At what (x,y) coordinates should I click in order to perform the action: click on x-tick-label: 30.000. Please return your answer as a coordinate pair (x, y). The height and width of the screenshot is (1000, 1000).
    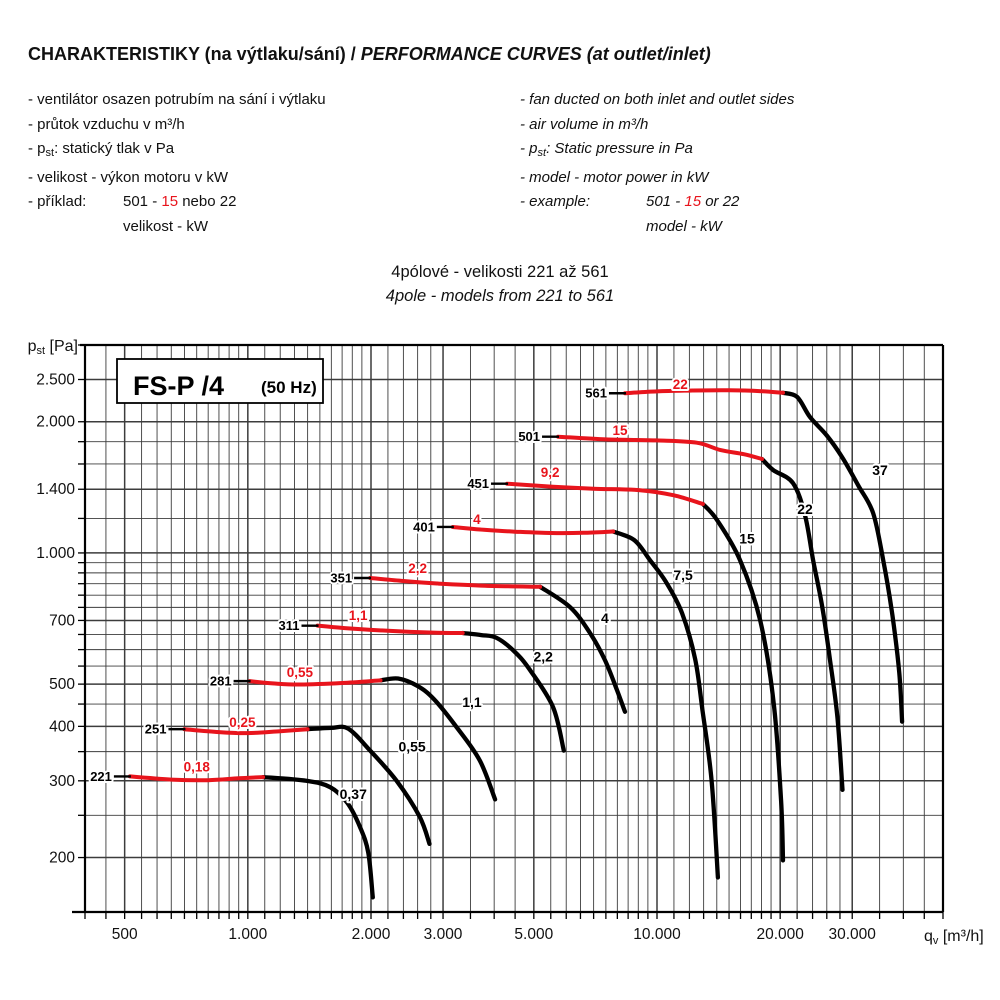
    Looking at the image, I should click on (853, 934).